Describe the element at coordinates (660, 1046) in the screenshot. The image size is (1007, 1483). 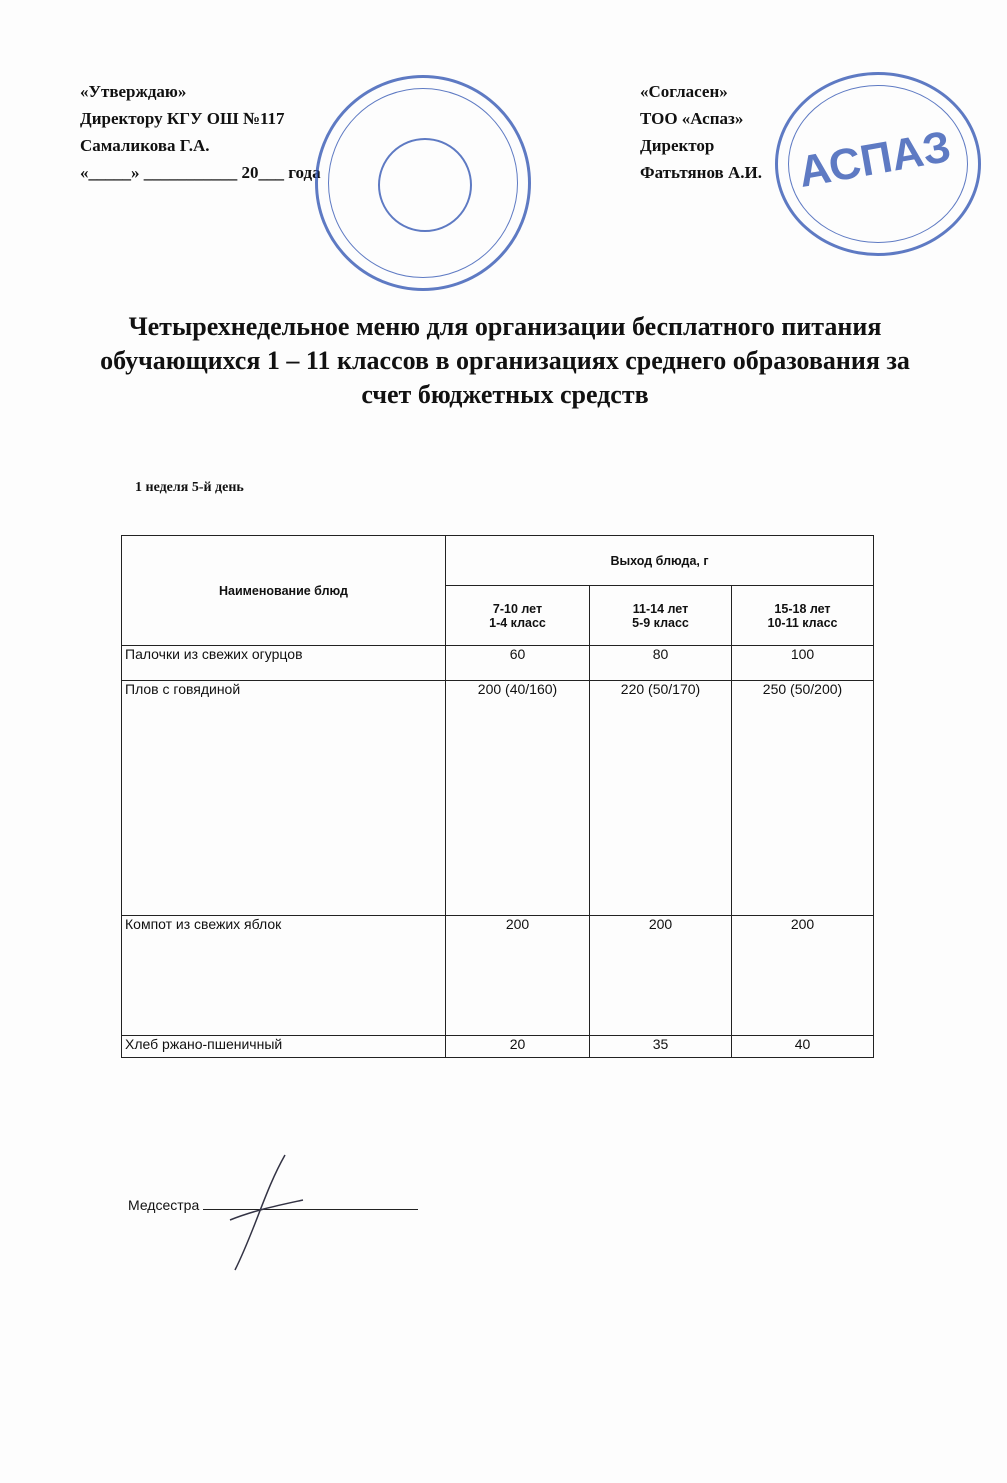
I see `yield-value: 35` at that location.